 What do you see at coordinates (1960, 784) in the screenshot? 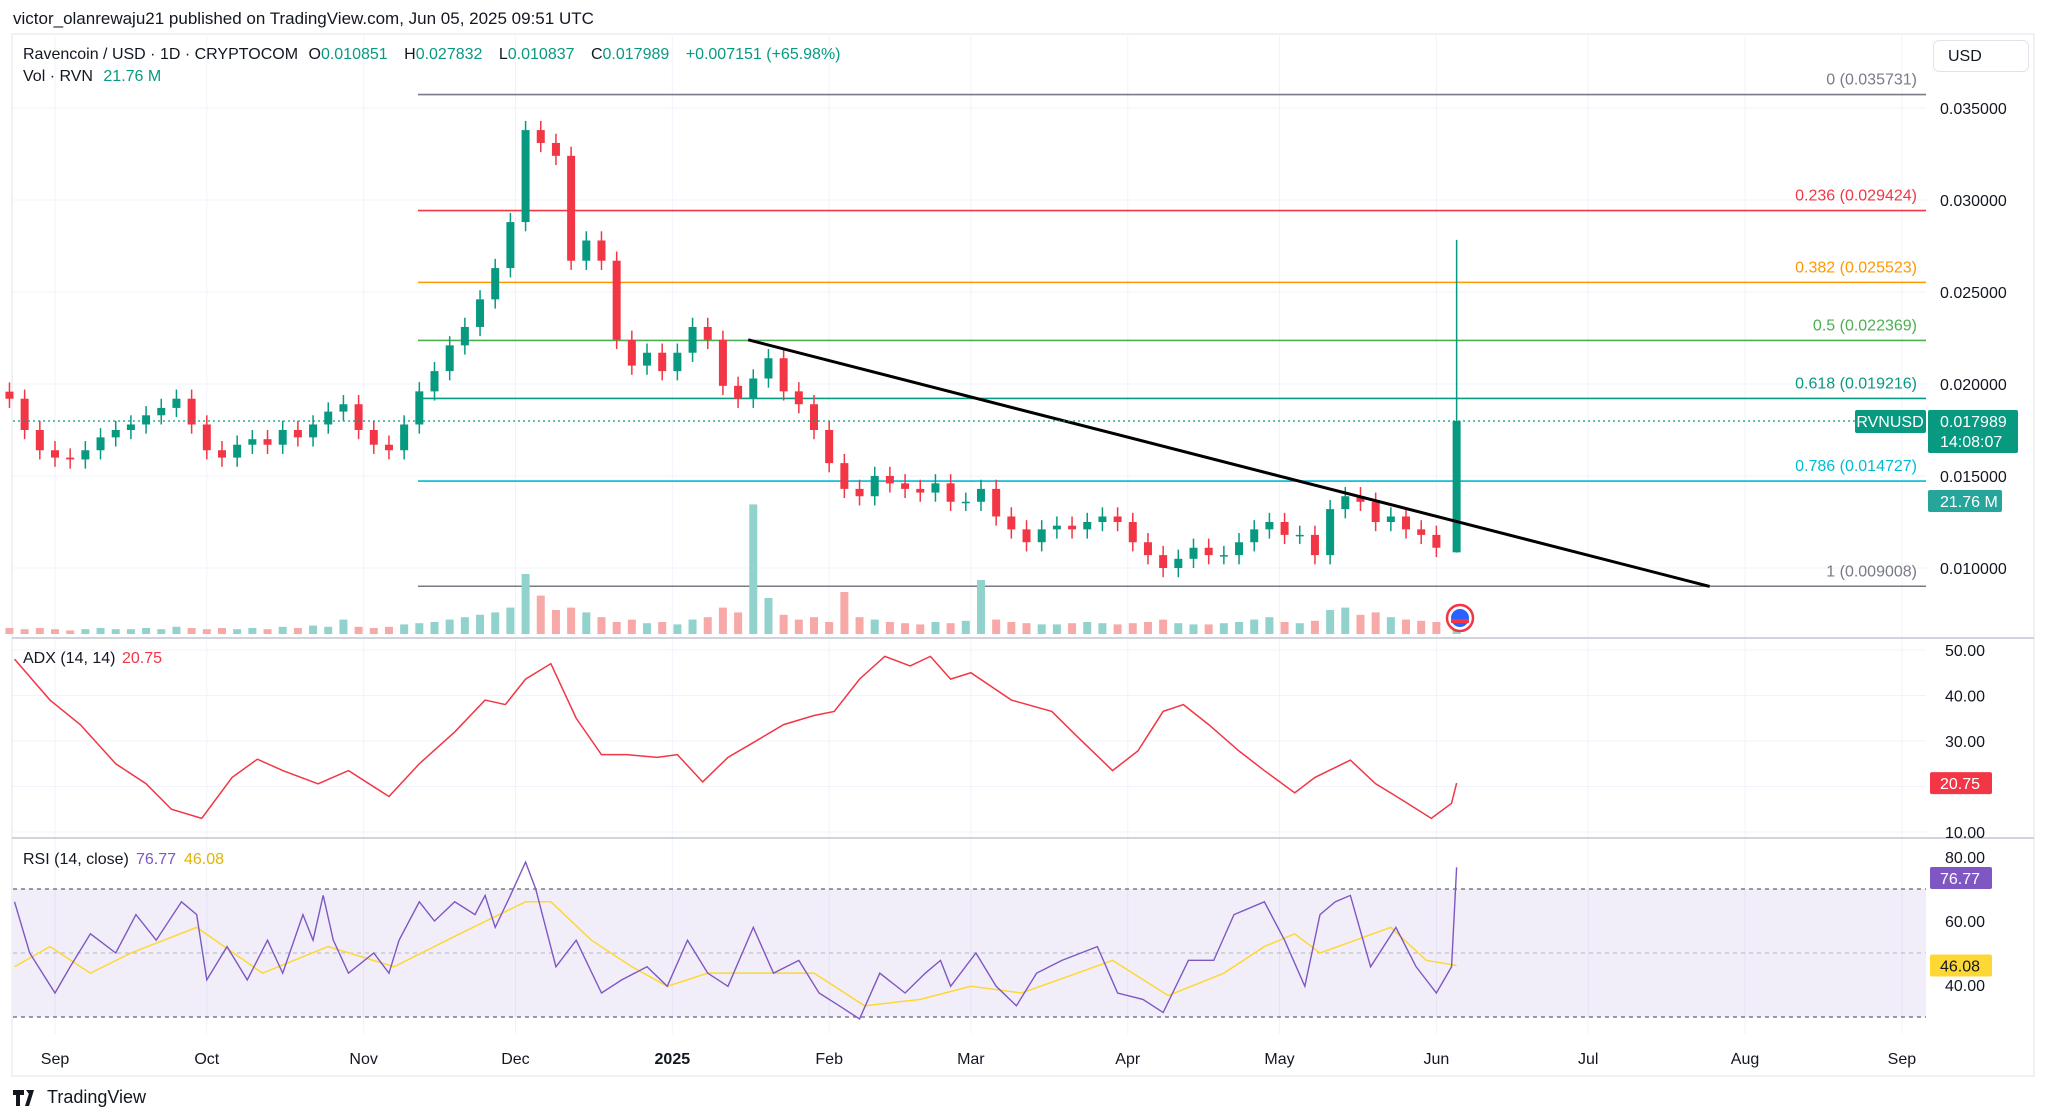
I see `adx-value-tag-text: 20.75` at bounding box center [1960, 784].